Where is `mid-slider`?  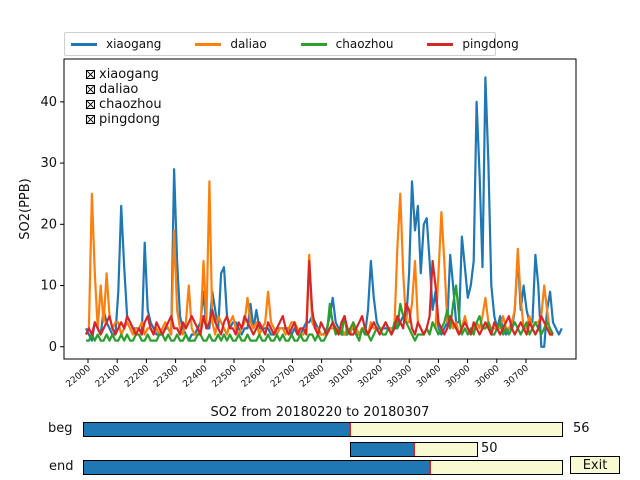 mid-slider is located at coordinates (414, 449).